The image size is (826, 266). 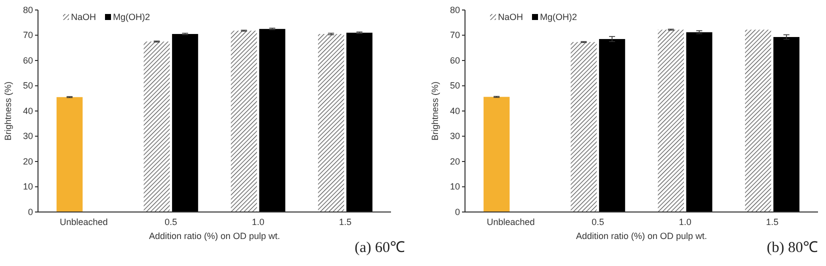 I want to click on text: (a) 60℃, so click(x=379, y=248).